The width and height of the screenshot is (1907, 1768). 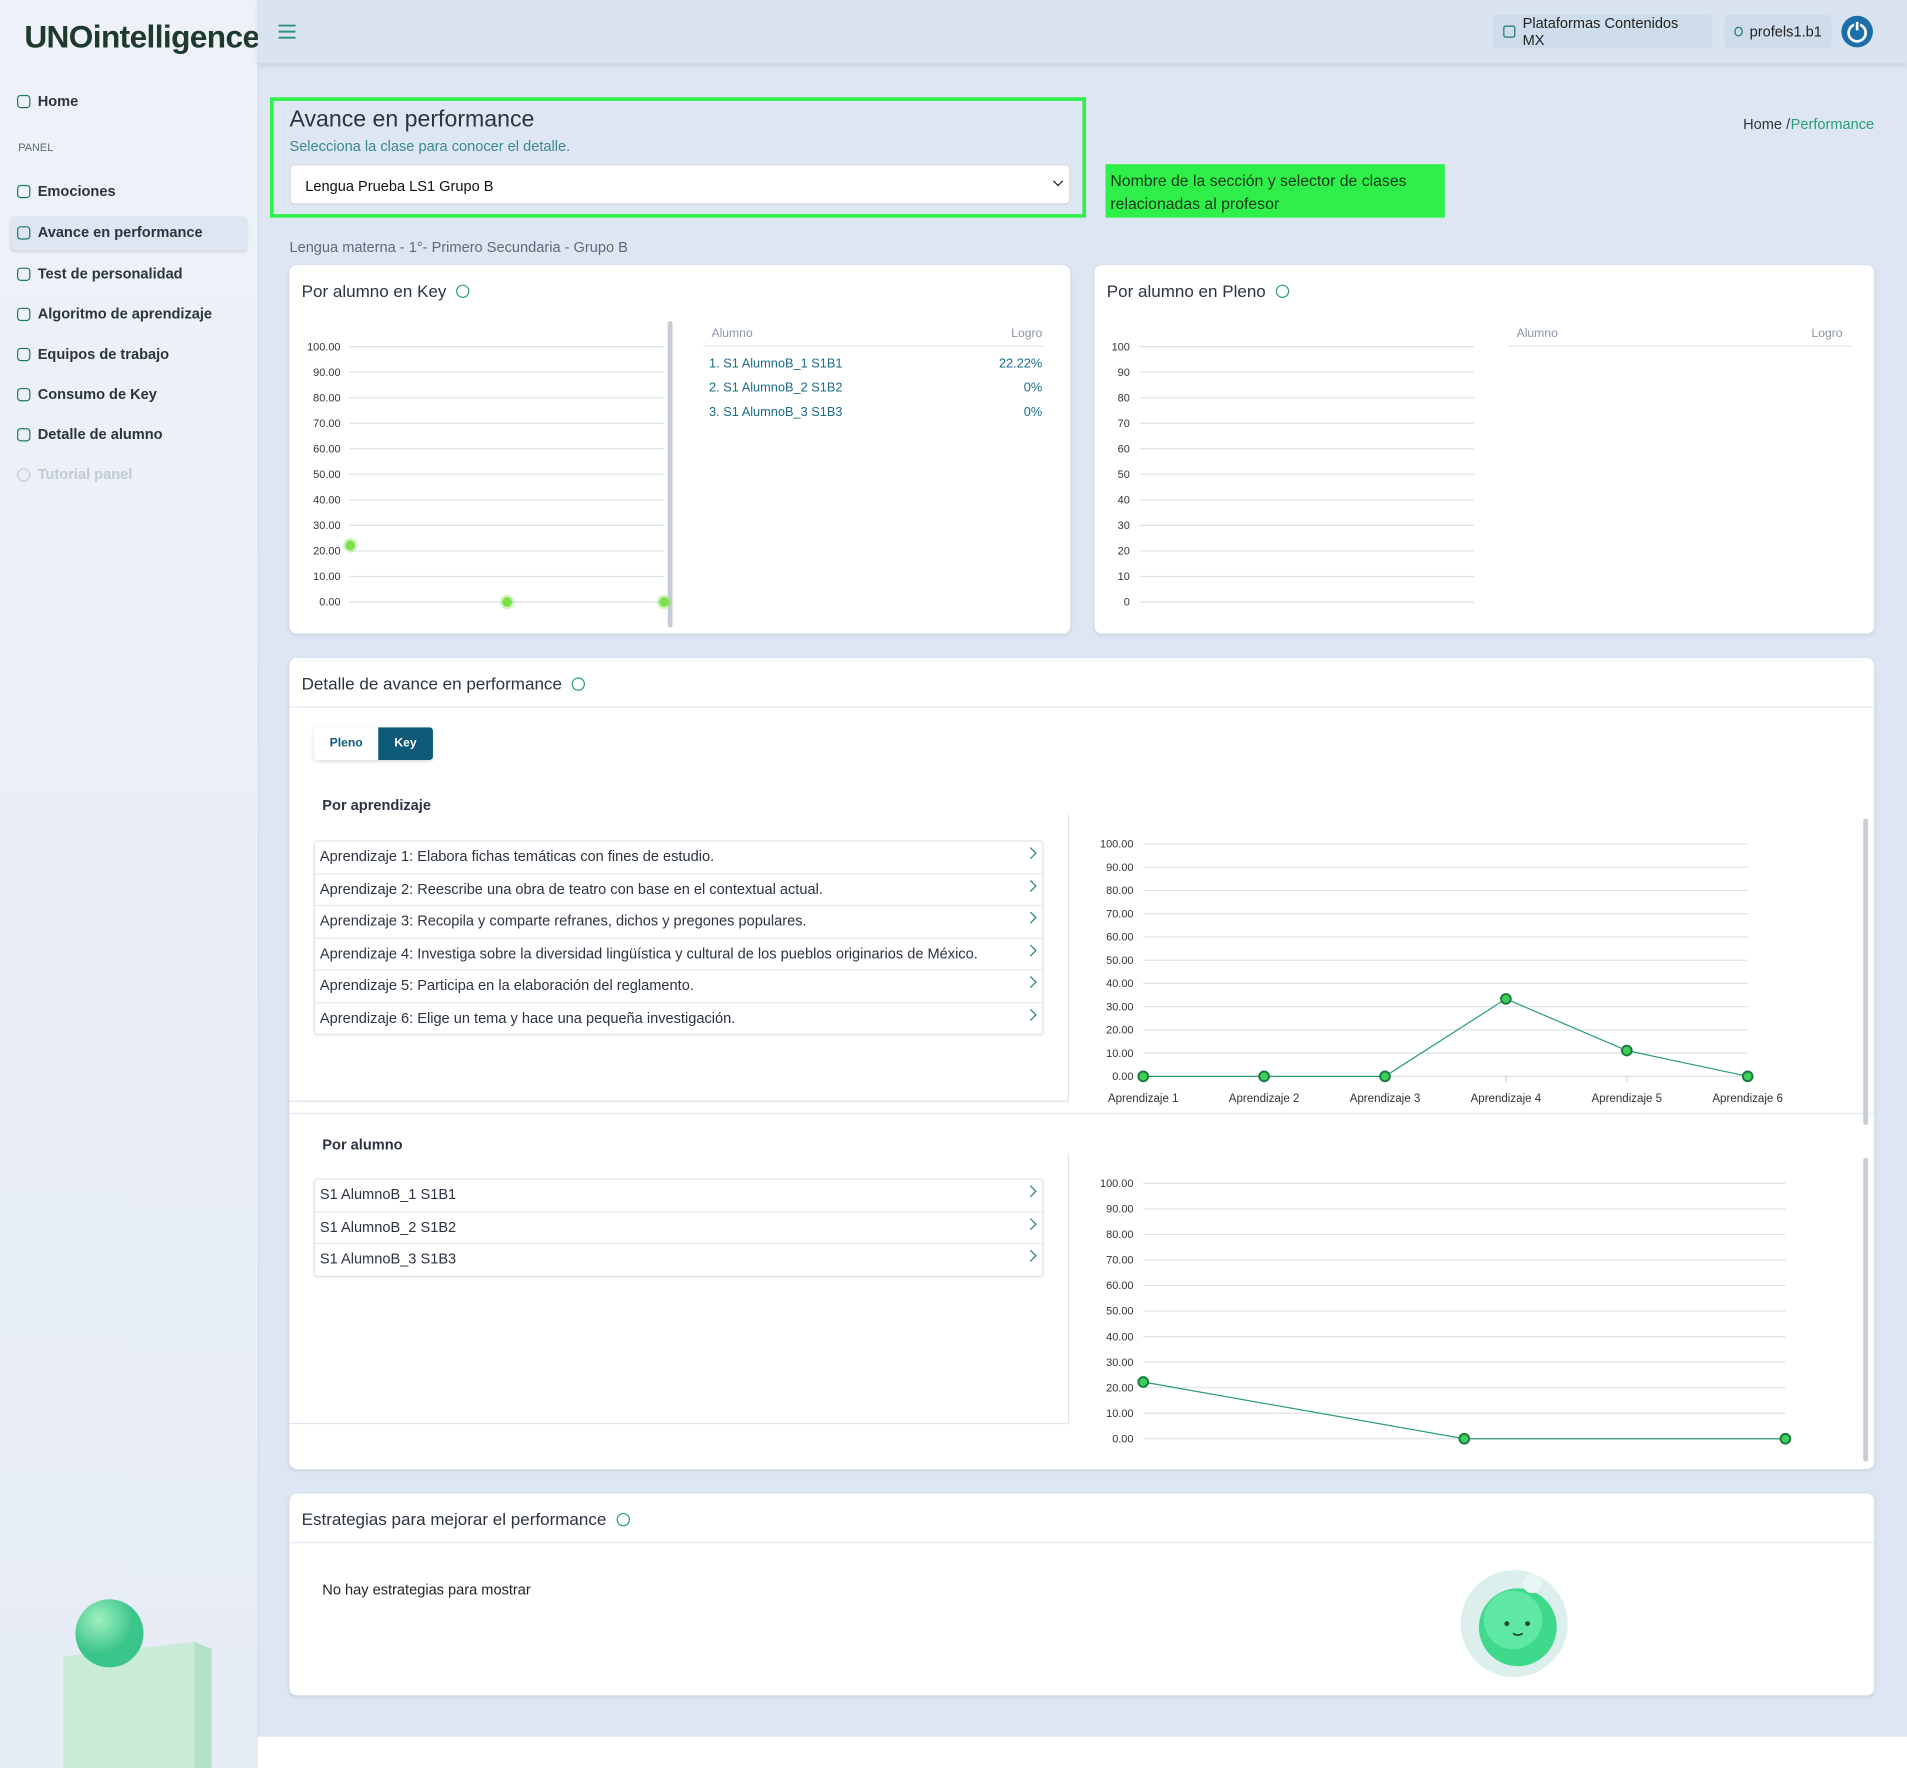 I want to click on nav-label: Equipos de trabajo, so click(x=103, y=353).